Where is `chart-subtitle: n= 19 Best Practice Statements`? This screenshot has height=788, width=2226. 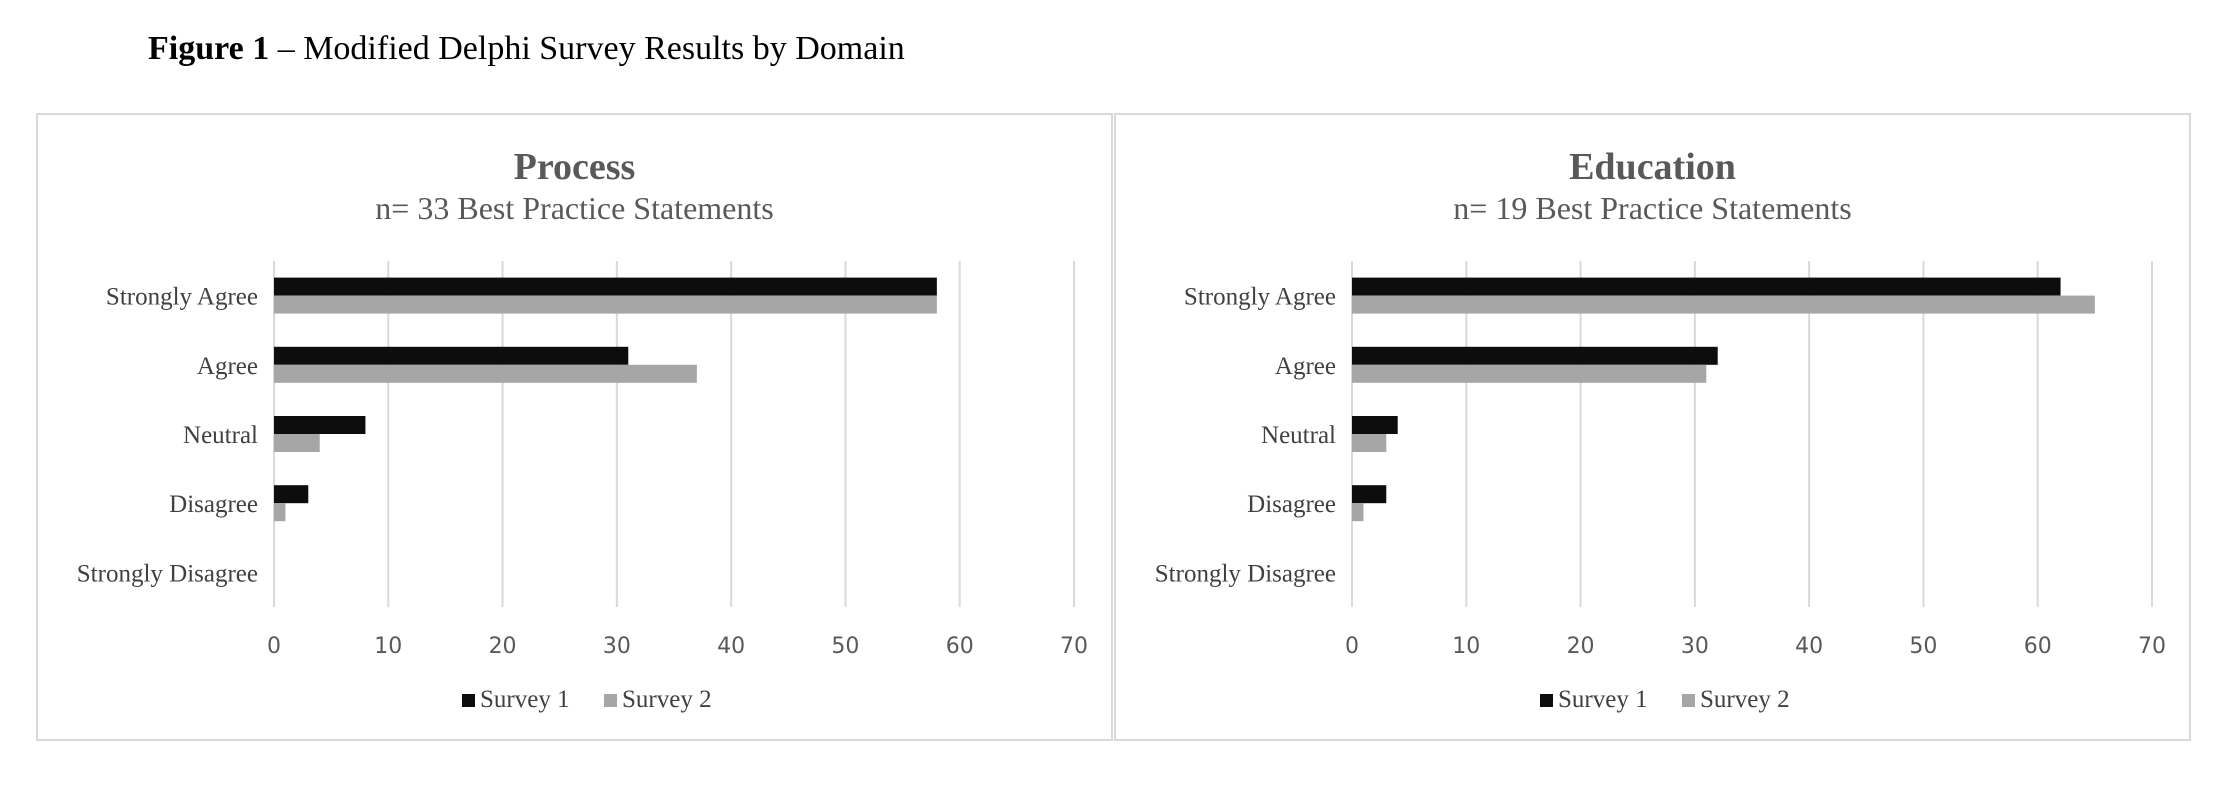
chart-subtitle: n= 19 Best Practice Statements is located at coordinates (1652, 208).